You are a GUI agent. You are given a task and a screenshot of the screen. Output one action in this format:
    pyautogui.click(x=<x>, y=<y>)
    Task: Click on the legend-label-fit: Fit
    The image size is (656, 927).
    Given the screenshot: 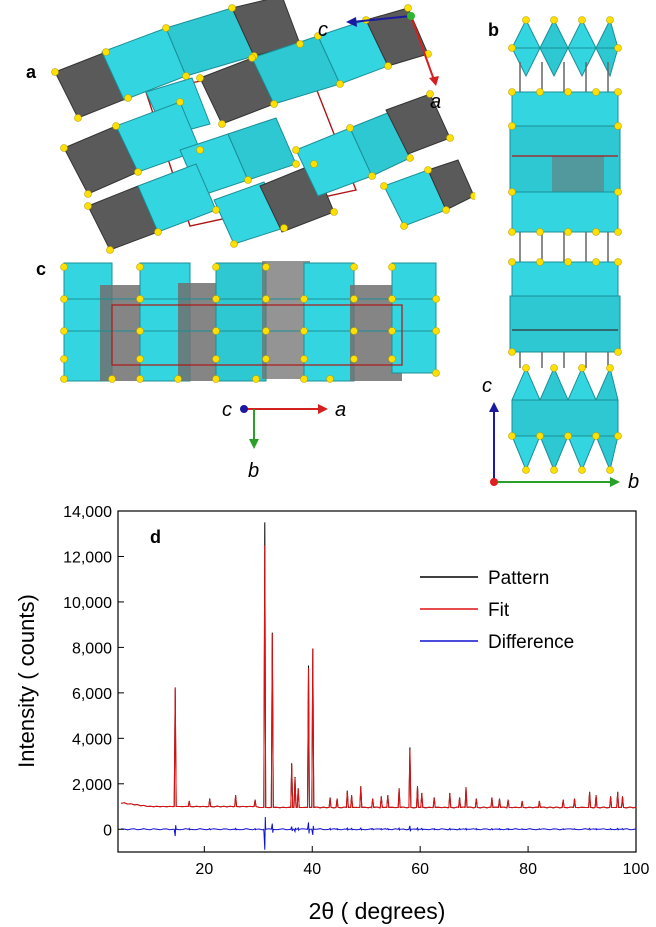 What is the action you would take?
    pyautogui.click(x=499, y=610)
    